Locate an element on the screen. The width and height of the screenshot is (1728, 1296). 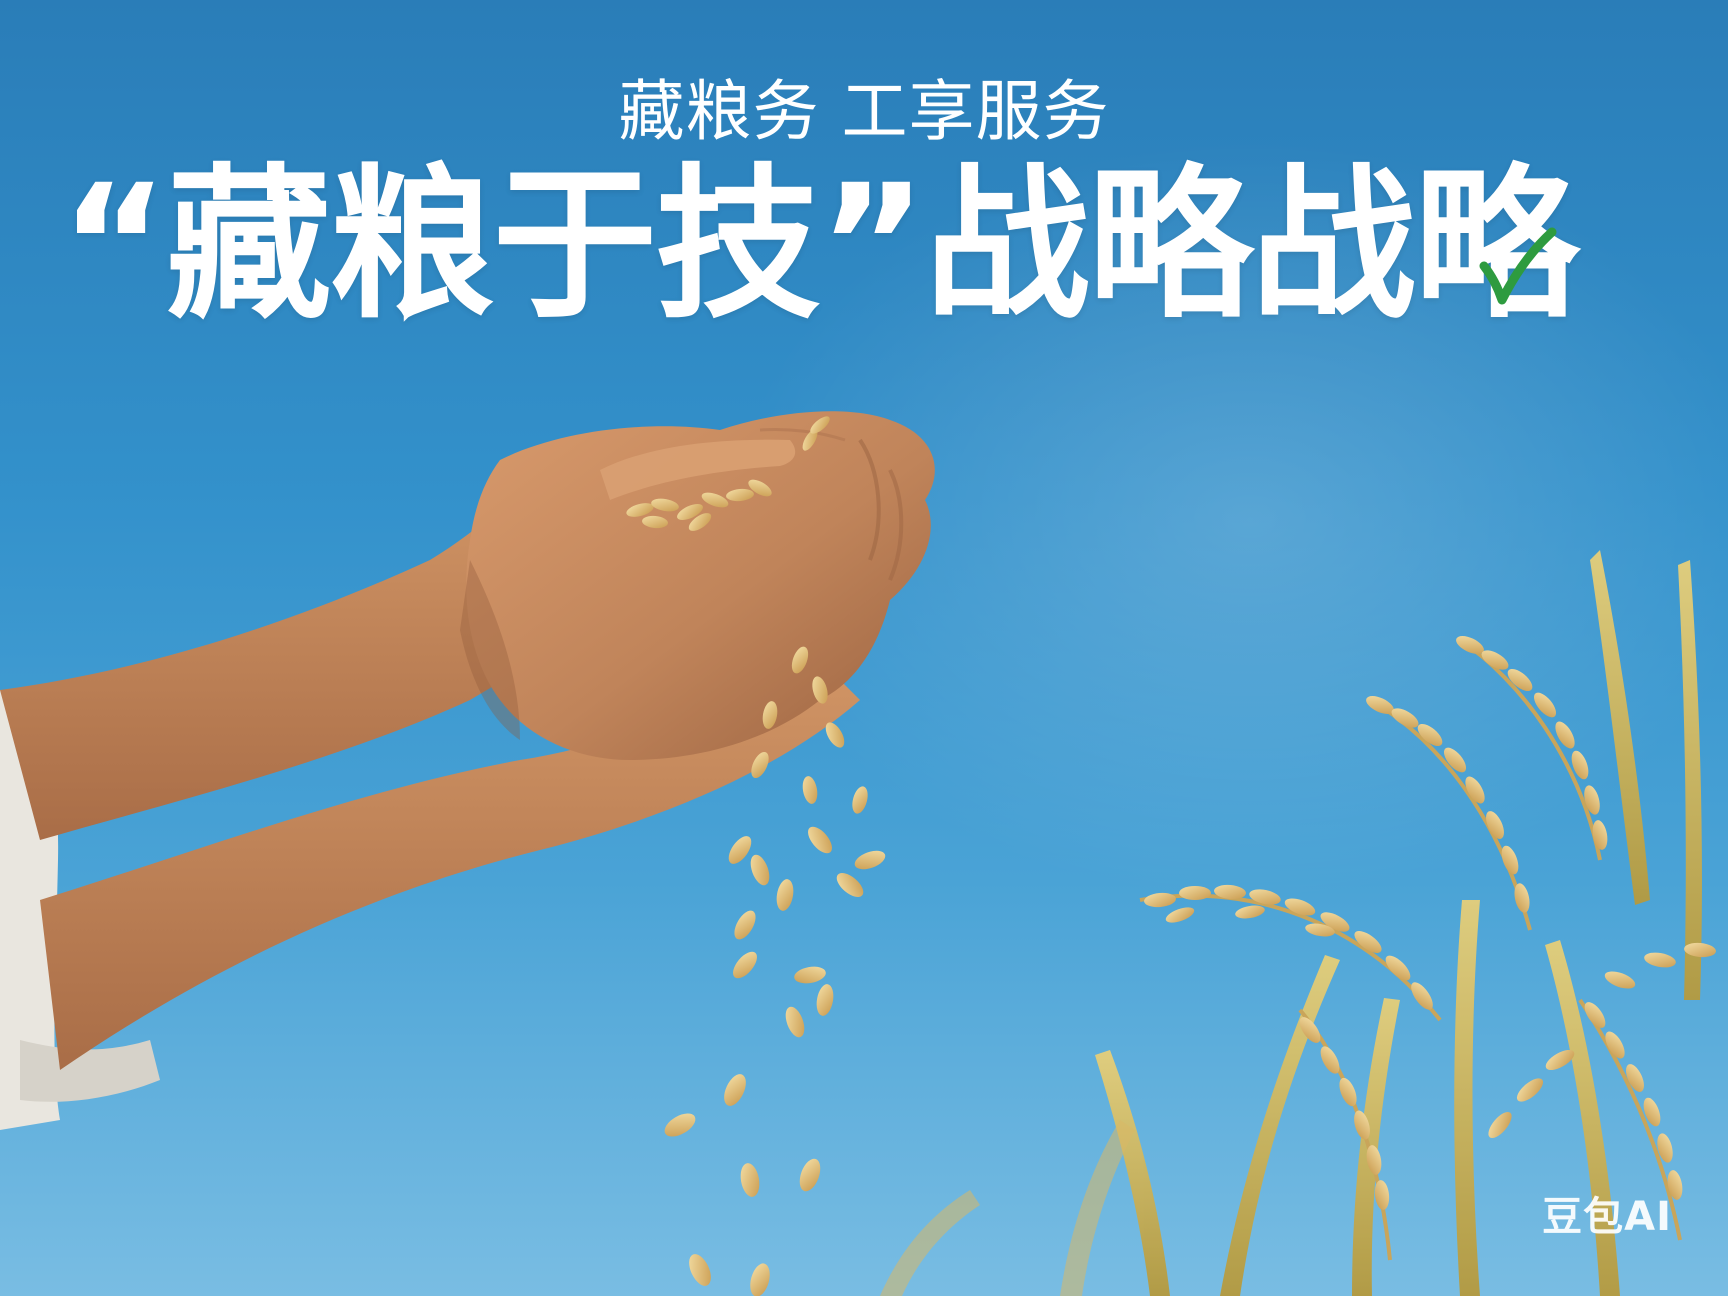
poster-headline: “藏粮于技”战略战略 is located at coordinates (819, 245).